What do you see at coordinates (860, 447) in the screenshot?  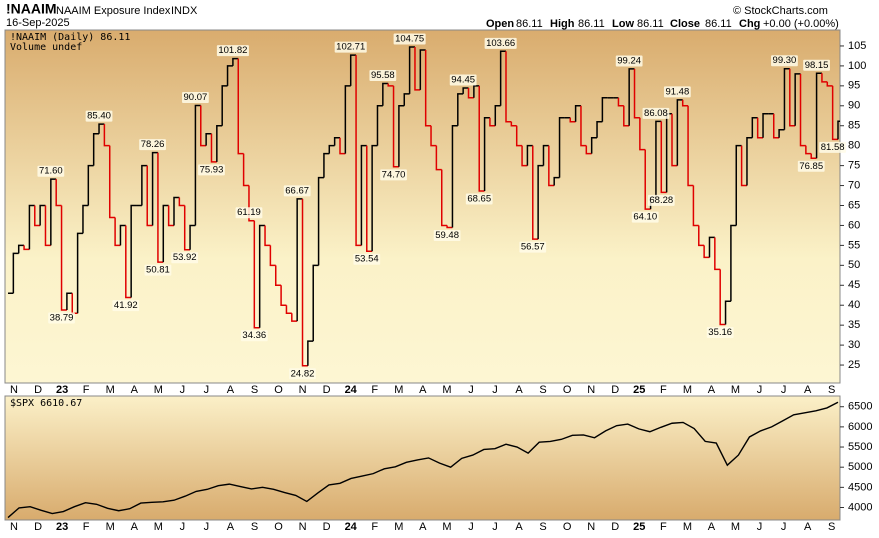 I see `y-tick-label: 5500` at bounding box center [860, 447].